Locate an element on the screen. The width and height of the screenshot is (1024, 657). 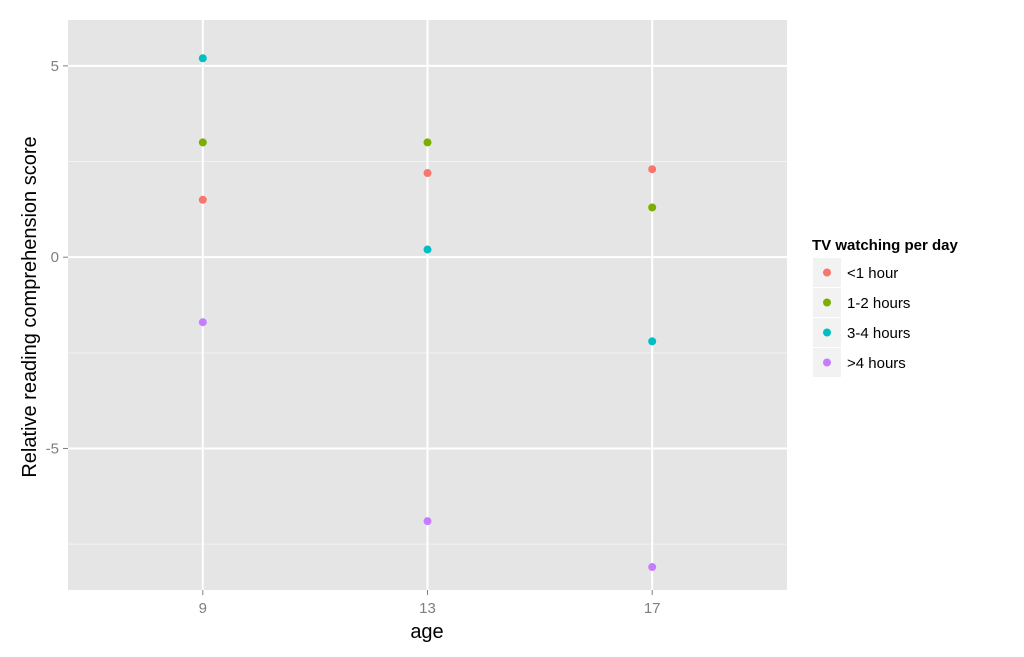
y-axis-title: Relative reading comprehension score is located at coordinates (30, 306).